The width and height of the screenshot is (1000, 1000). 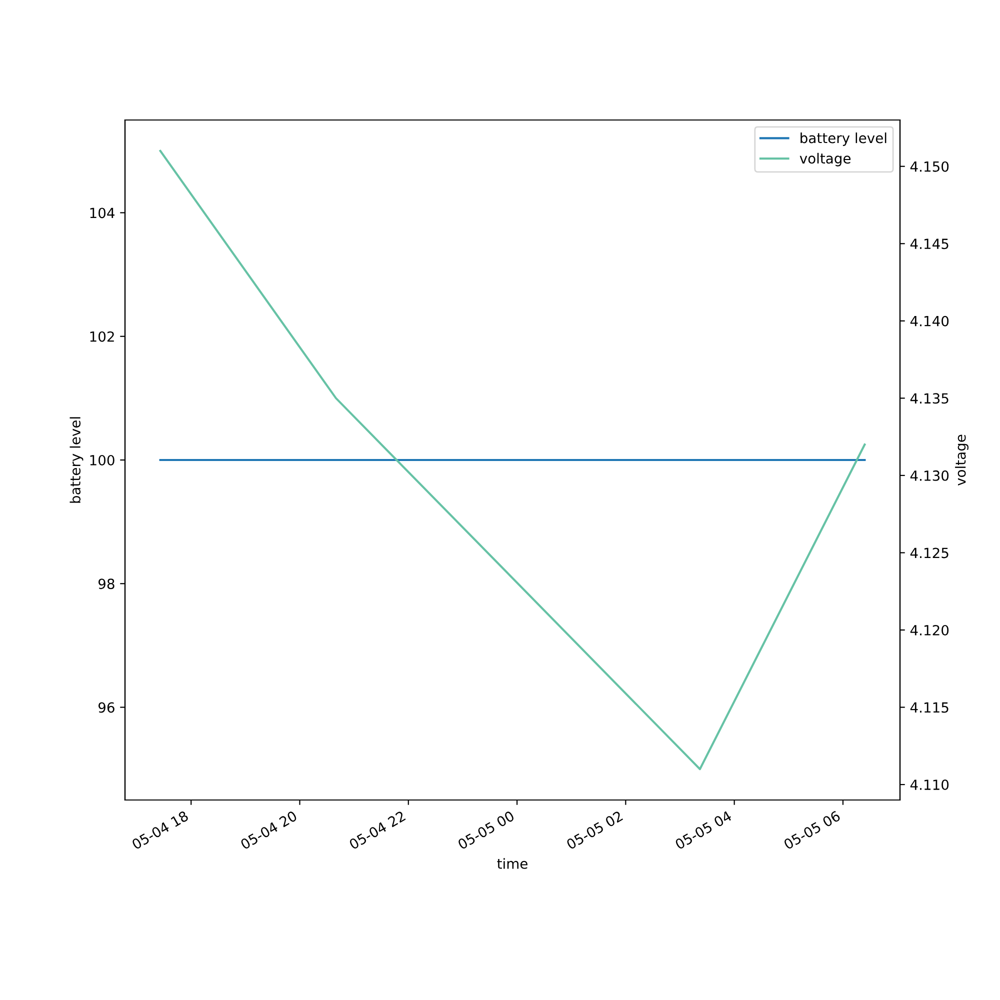 I want to click on y2-tick-label: 4.120, so click(x=929, y=630).